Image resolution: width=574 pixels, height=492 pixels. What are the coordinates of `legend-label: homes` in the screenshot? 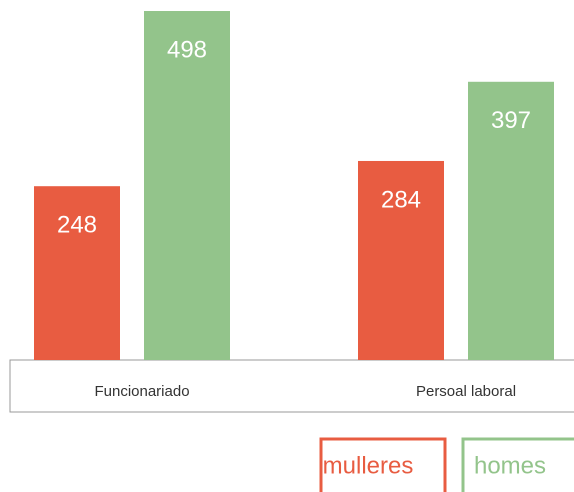 It's located at (510, 465).